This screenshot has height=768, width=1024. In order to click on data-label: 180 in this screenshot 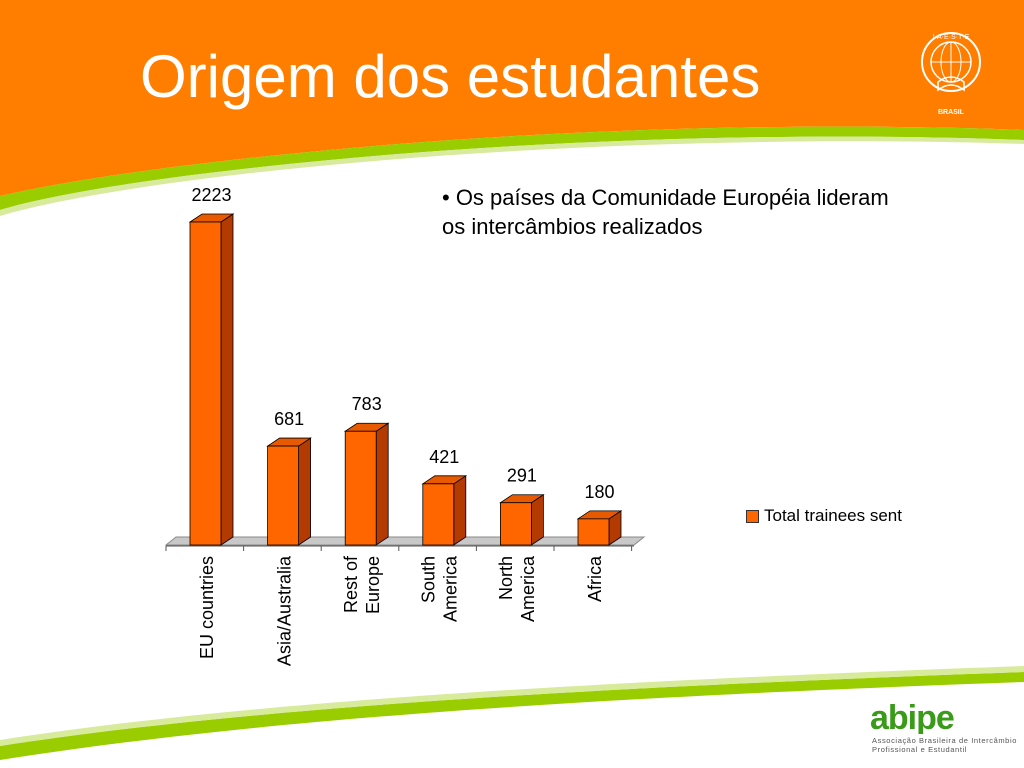, I will do `click(599, 492)`.